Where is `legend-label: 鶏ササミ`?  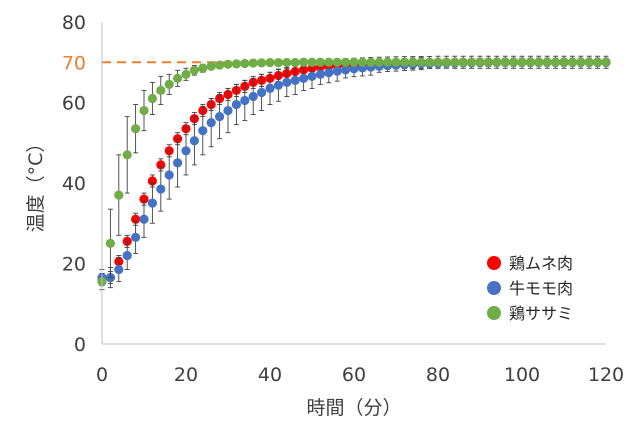 legend-label: 鶏ササミ is located at coordinates (541, 313).